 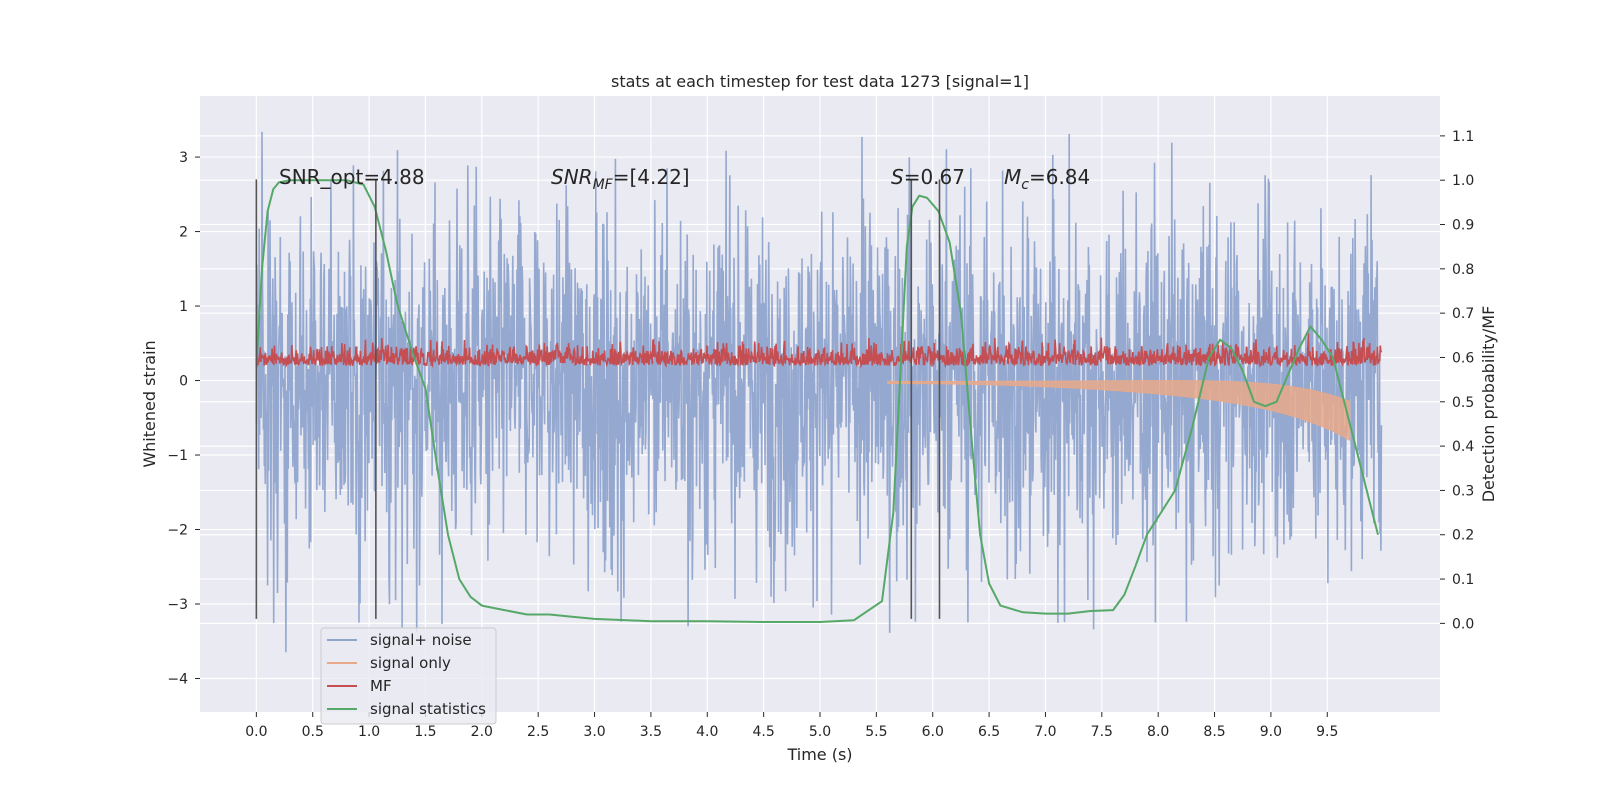 I want to click on y2-tick-label: 0.2, so click(x=1463, y=536).